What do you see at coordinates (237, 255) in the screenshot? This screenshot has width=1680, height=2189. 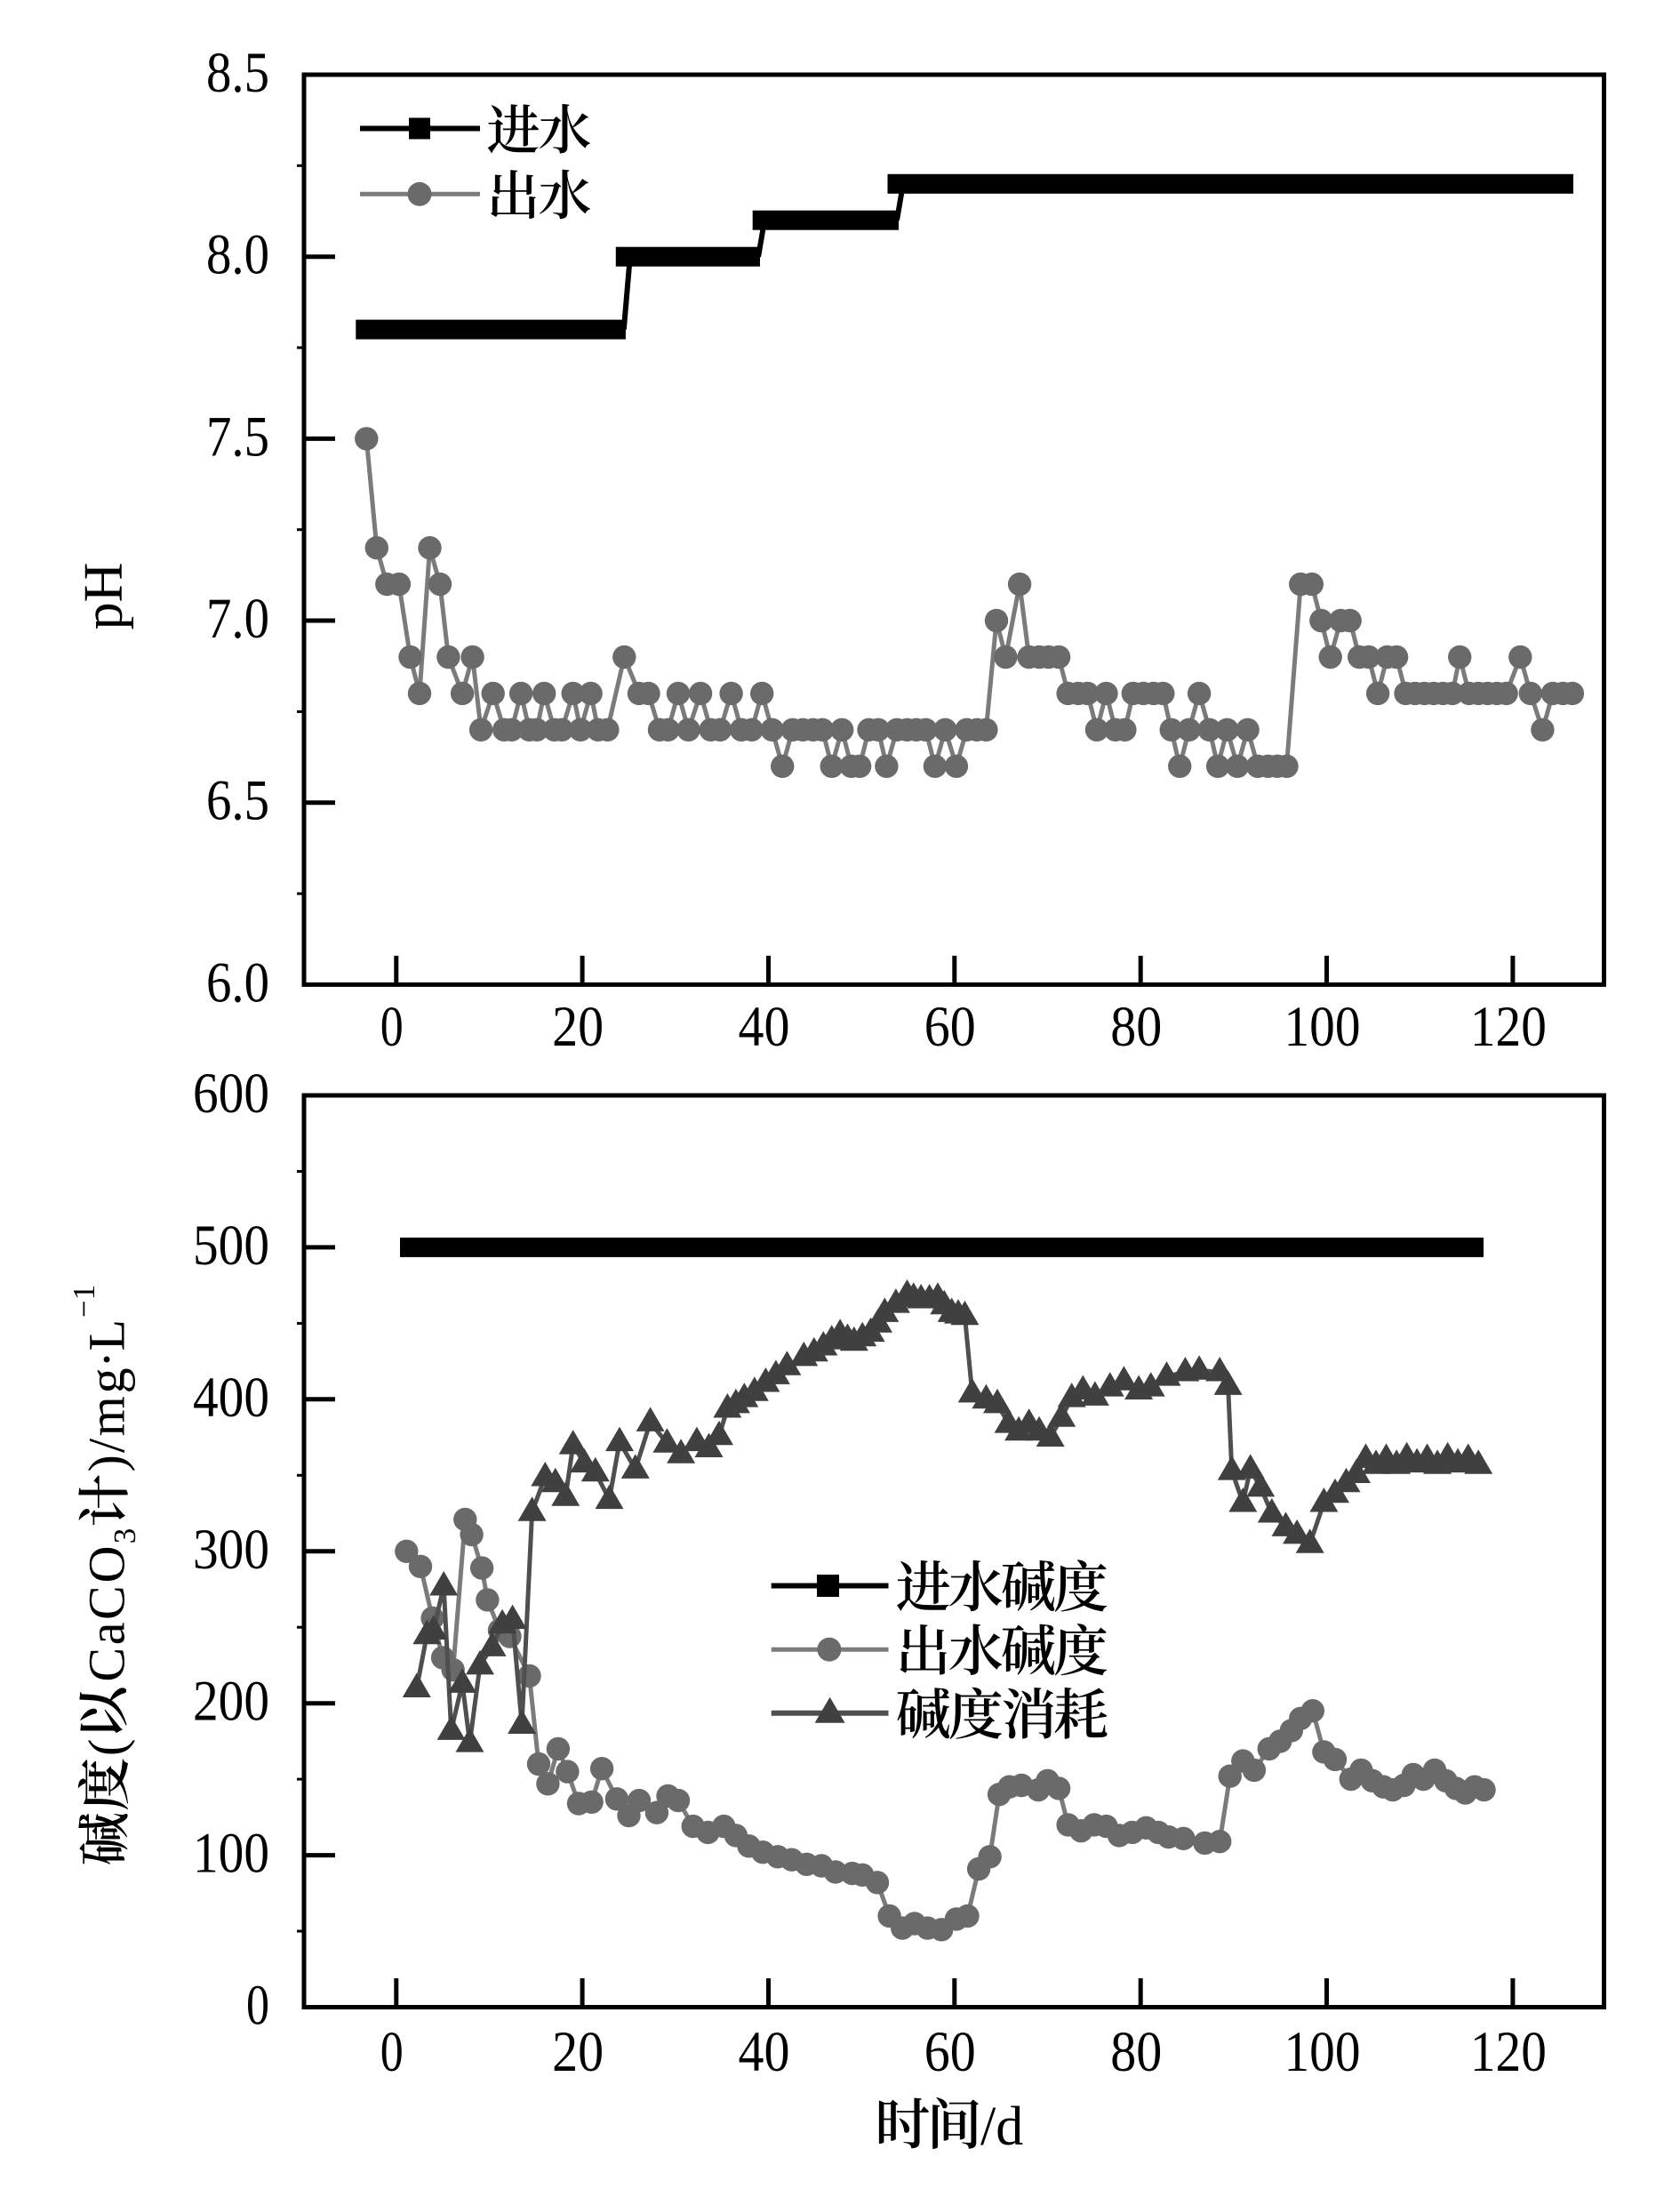 I see `svg-text: 8.0` at bounding box center [237, 255].